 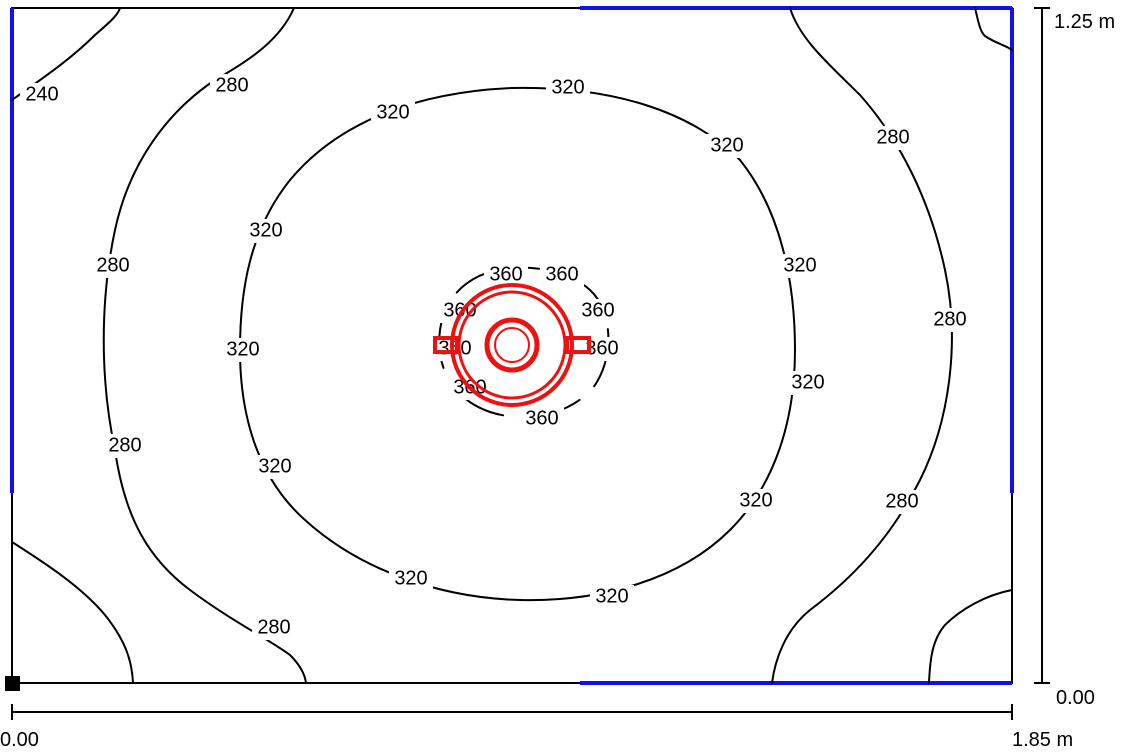 I want to click on y-axis-start-label: 0.00, so click(x=1075, y=698).